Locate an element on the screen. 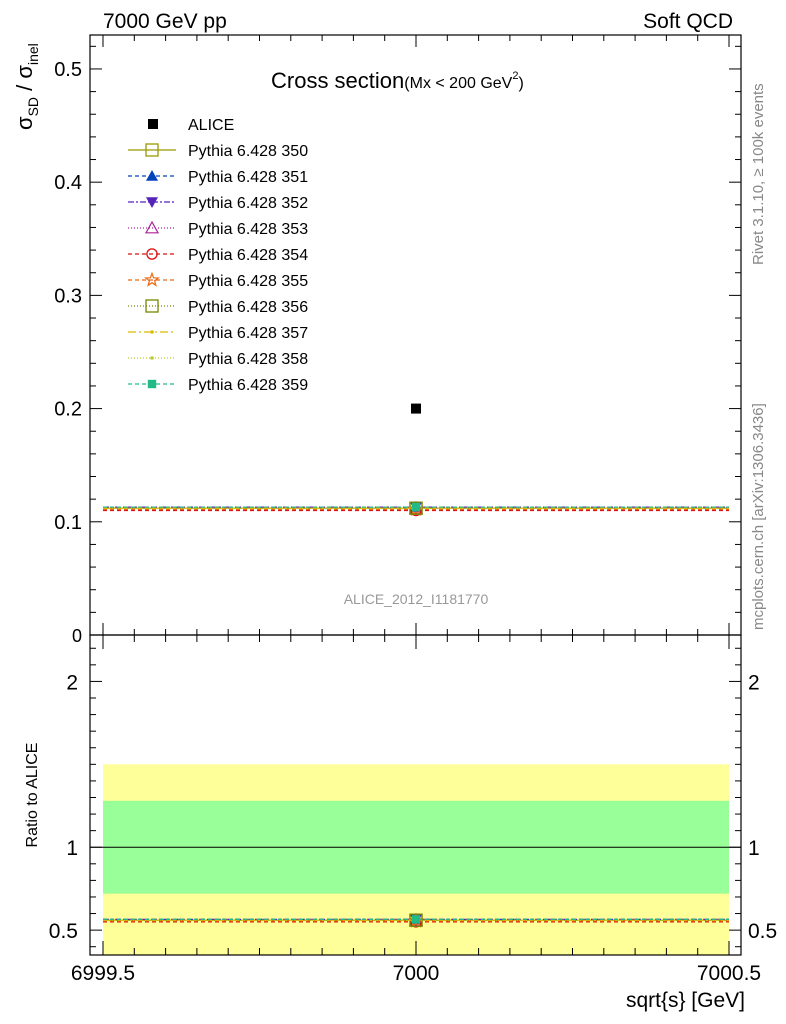 The width and height of the screenshot is (786, 1024). rivet-label: Rivet 3.1.10, ≥ 100k events is located at coordinates (758, 174).